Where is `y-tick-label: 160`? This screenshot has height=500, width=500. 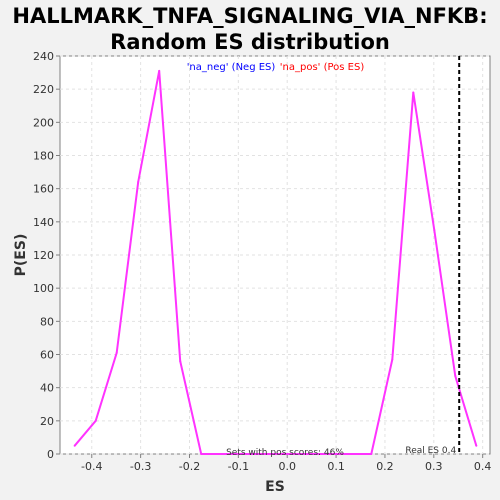 y-tick-label: 160 is located at coordinates (43, 189).